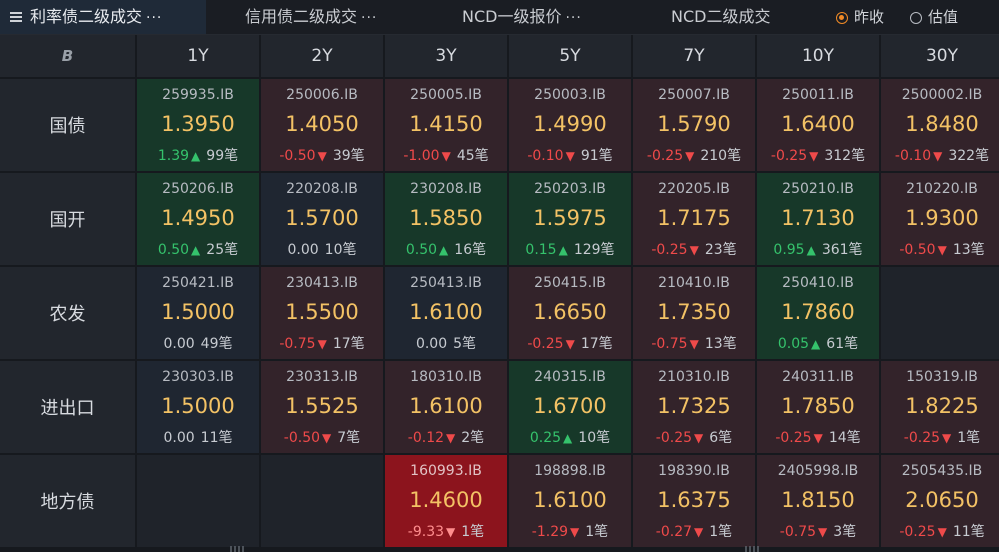  I want to click on quote-cell: 230313.IB 1.5525 -0.50 ▼ 7笔, so click(322, 407).